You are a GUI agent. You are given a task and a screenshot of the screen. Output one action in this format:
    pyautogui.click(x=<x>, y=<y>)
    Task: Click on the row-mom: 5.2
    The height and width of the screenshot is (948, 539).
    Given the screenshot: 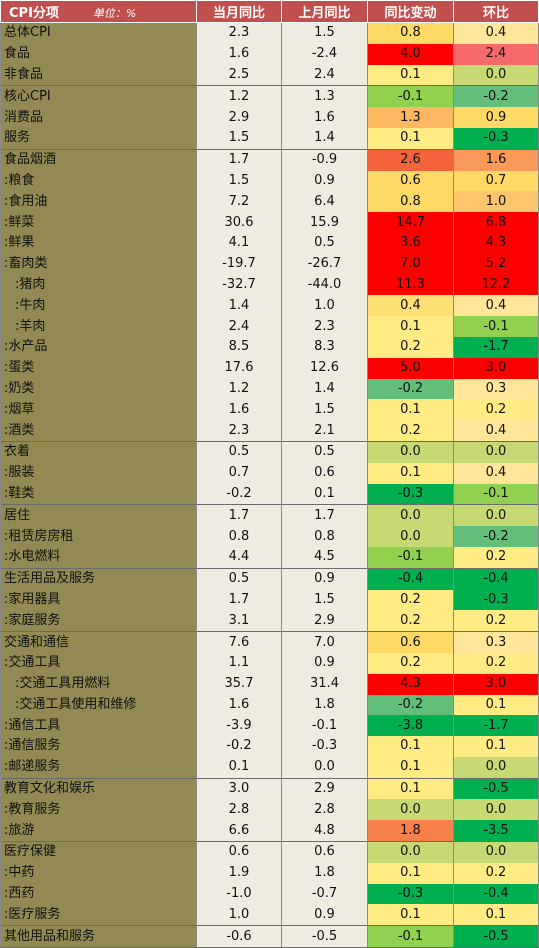 What is the action you would take?
    pyautogui.click(x=496, y=264)
    